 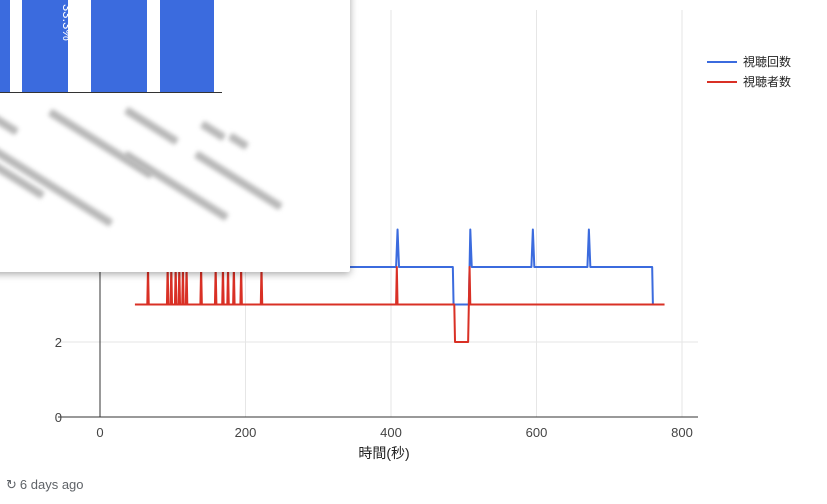 I want to click on x-tick-labels: 0 200 400 600 800, so click(x=394, y=432).